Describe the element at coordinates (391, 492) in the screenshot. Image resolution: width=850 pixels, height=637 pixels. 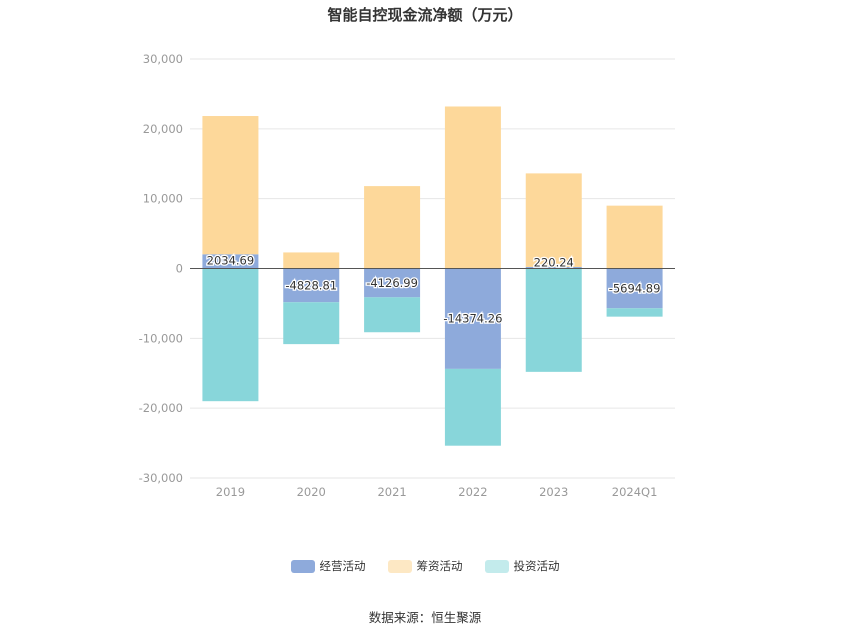
I see `x-tick-label: 2021` at that location.